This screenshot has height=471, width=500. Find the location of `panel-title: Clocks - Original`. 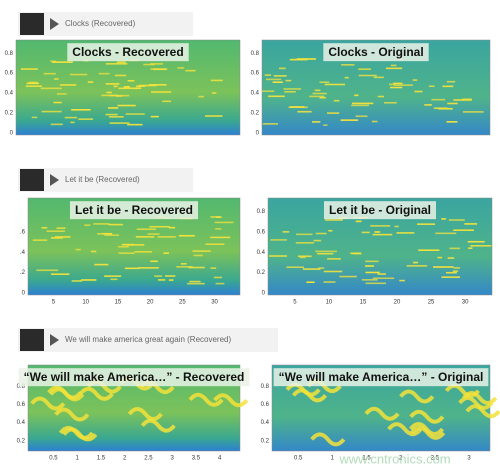

panel-title: Clocks - Original is located at coordinates (375, 52).